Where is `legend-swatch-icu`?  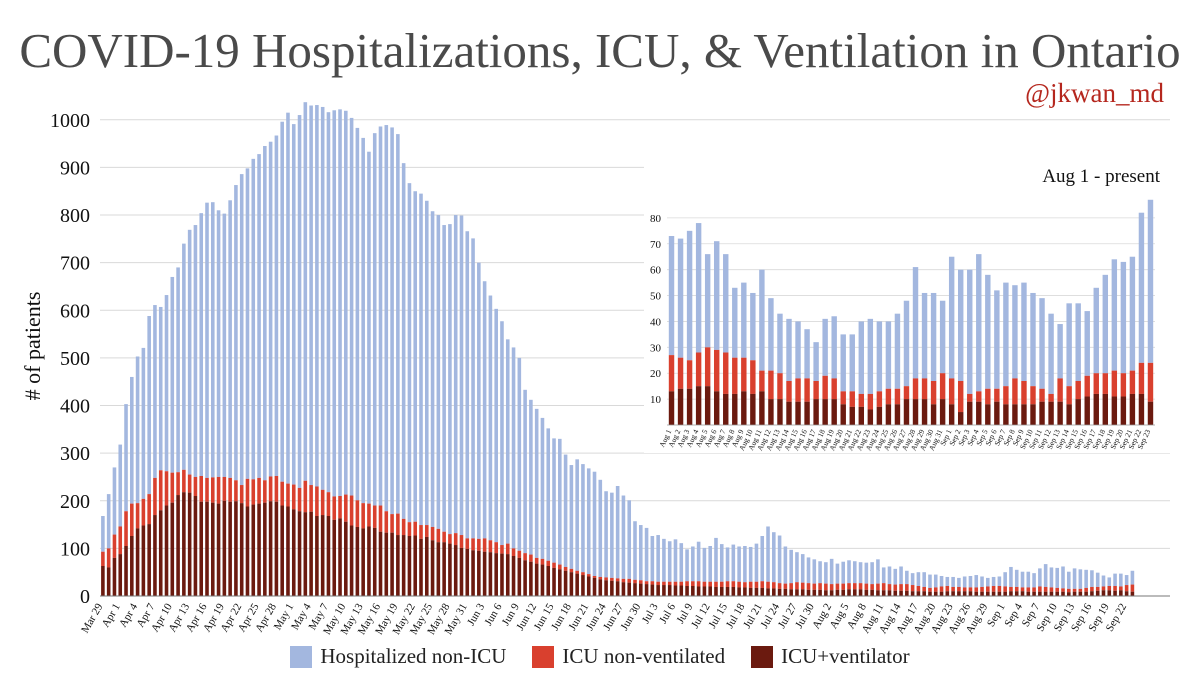
legend-swatch-icu is located at coordinates (543, 656).